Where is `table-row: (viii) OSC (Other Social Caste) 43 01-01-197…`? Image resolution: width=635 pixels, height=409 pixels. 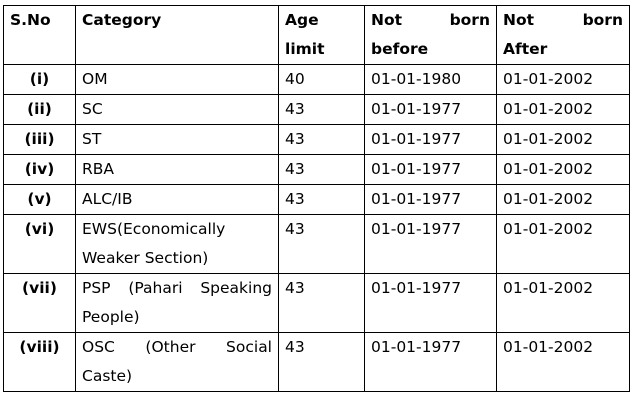
table-row: (viii) OSC (Other Social Caste) 43 01-01-197… is located at coordinates (316, 362).